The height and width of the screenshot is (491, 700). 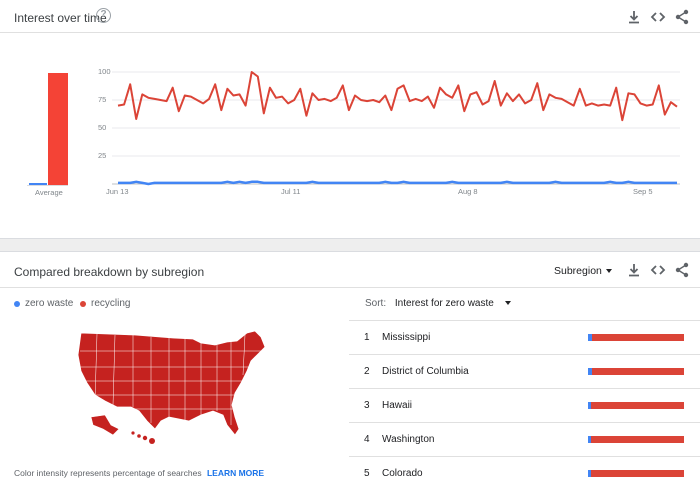 What do you see at coordinates (143, 437) in the screenshot?
I see `hawaii-shape` at bounding box center [143, 437].